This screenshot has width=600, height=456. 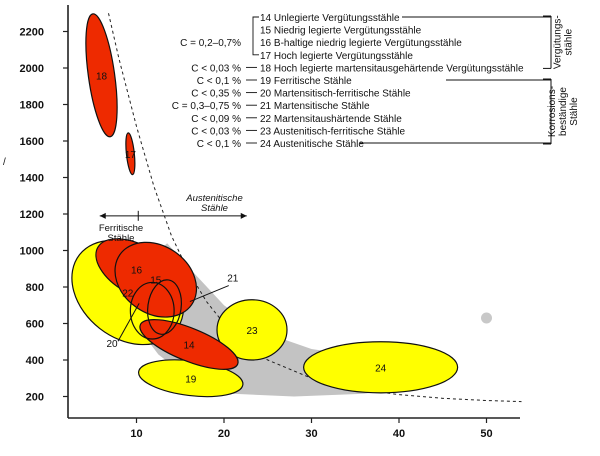 I want to click on legend-row-text: 22 Martensitaushärtende Stähle, so click(x=331, y=119).